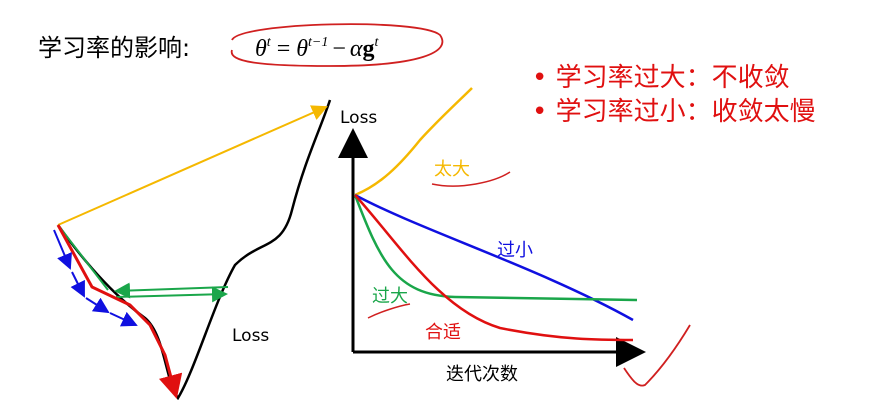  I want to click on formula-part: =, so click(284, 49).